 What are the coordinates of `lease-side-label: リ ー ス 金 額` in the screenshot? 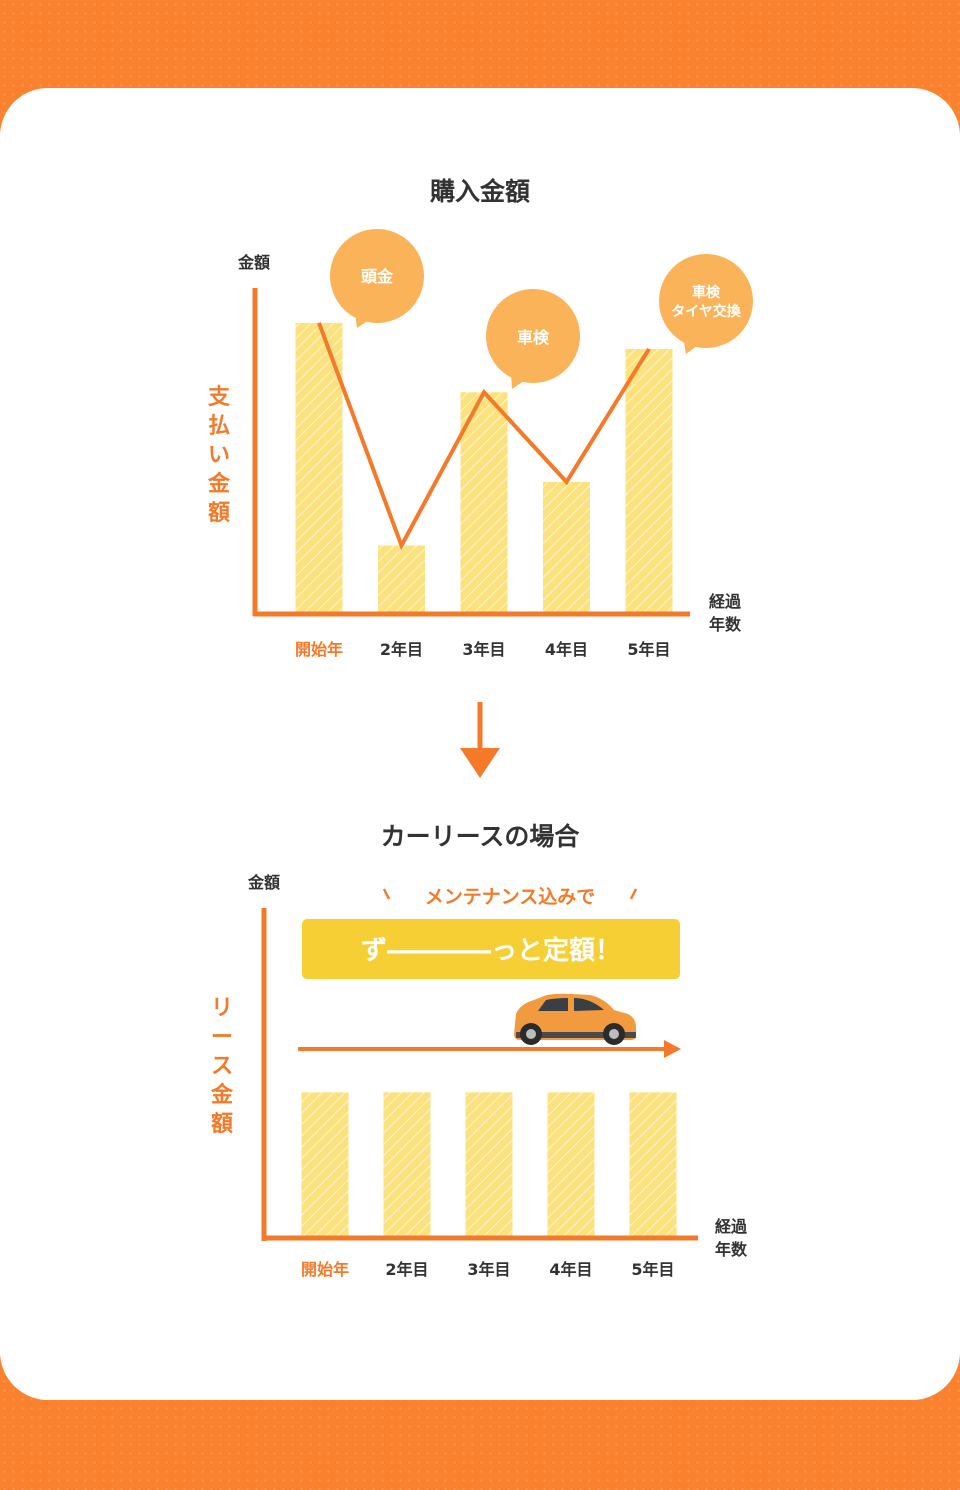 It's located at (222, 1066).